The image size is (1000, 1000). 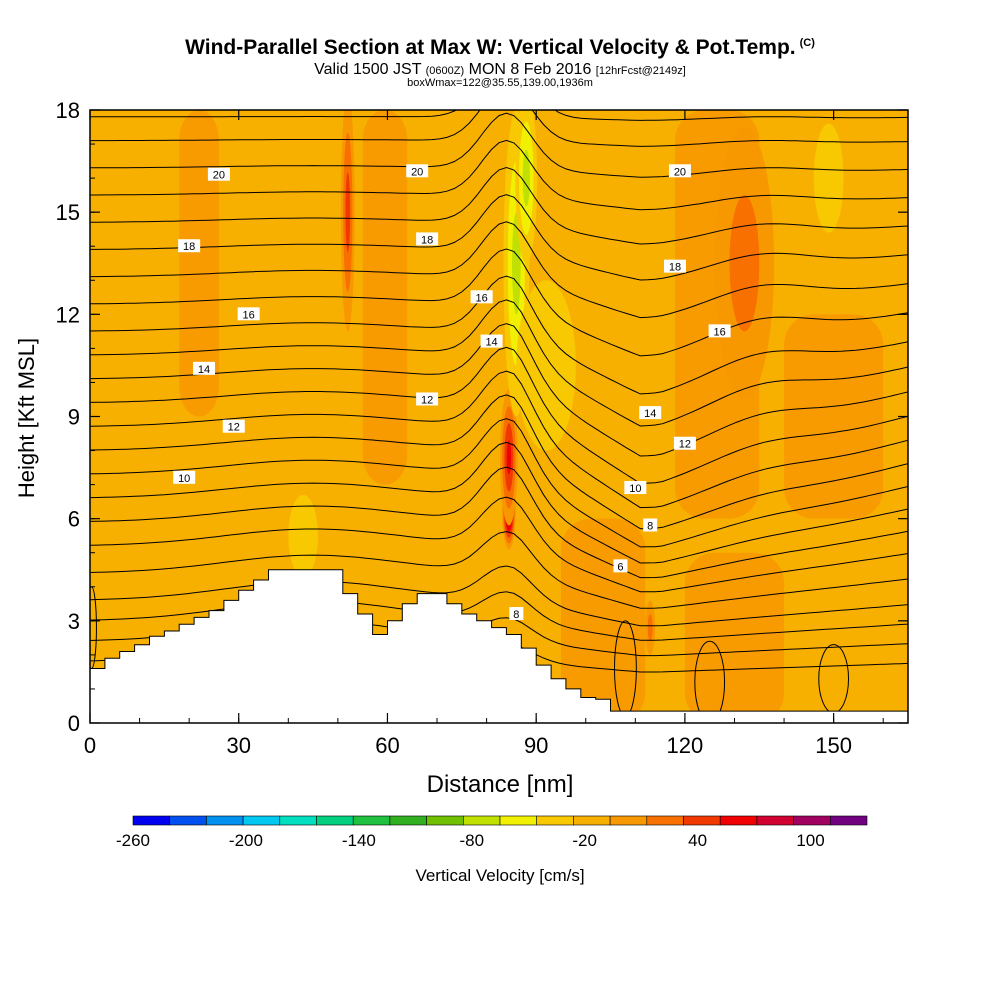 What do you see at coordinates (68, 110) in the screenshot?
I see `y-tick-label: 18` at bounding box center [68, 110].